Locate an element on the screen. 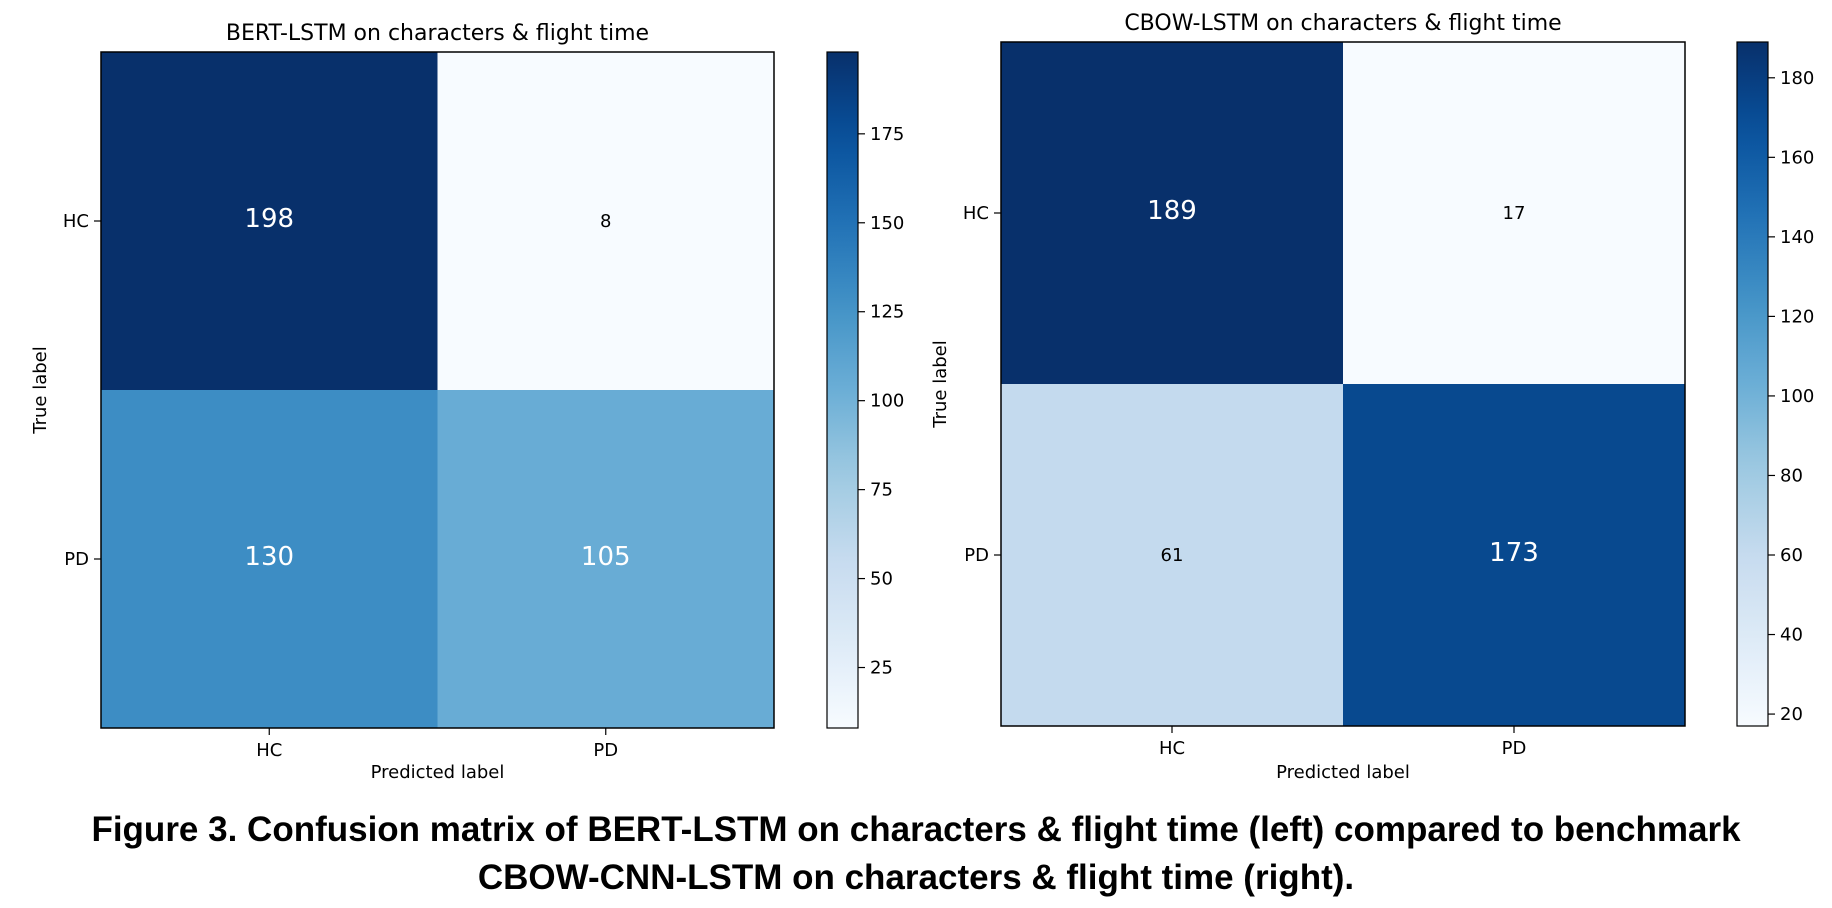 The image size is (1832, 908). panel-2-colorbar-tick-label-0: 20 is located at coordinates (1791, 714).